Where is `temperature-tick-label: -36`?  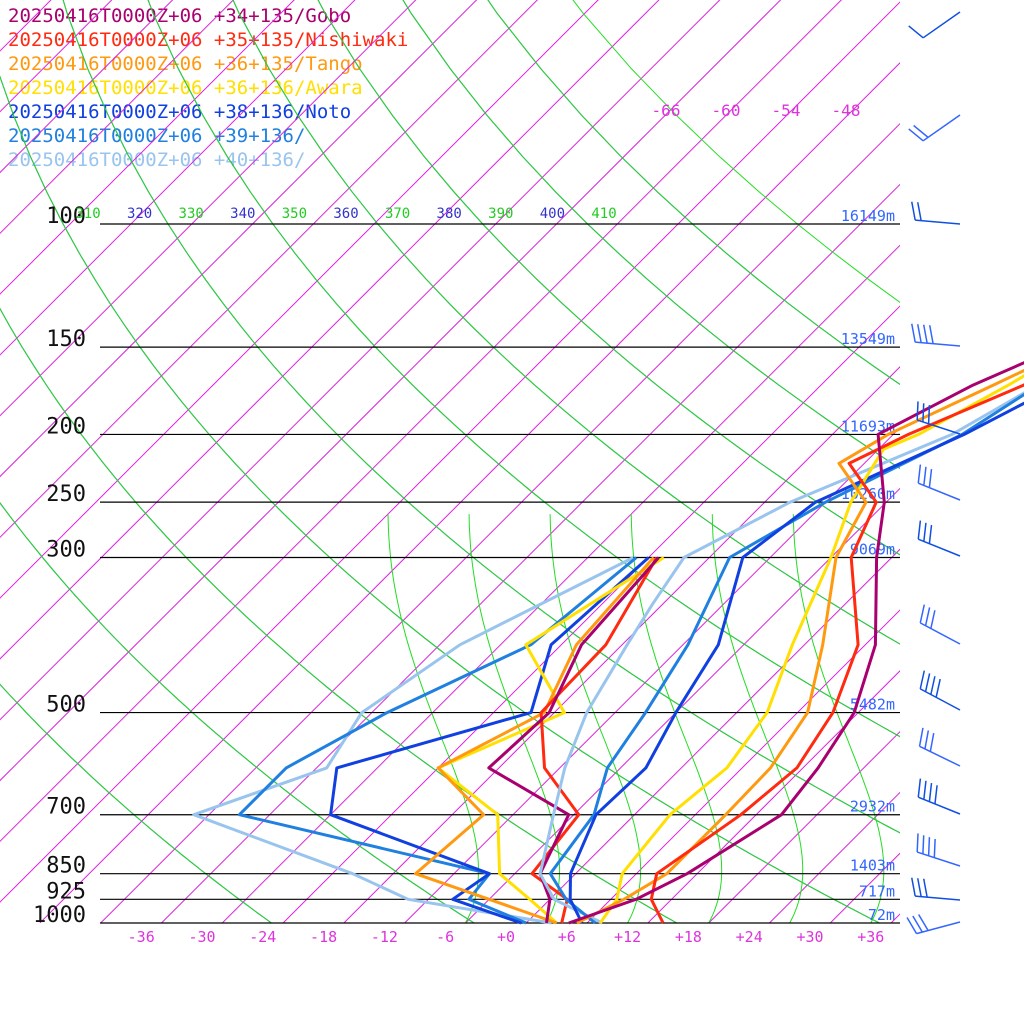 temperature-tick-label: -36 is located at coordinates (141, 937).